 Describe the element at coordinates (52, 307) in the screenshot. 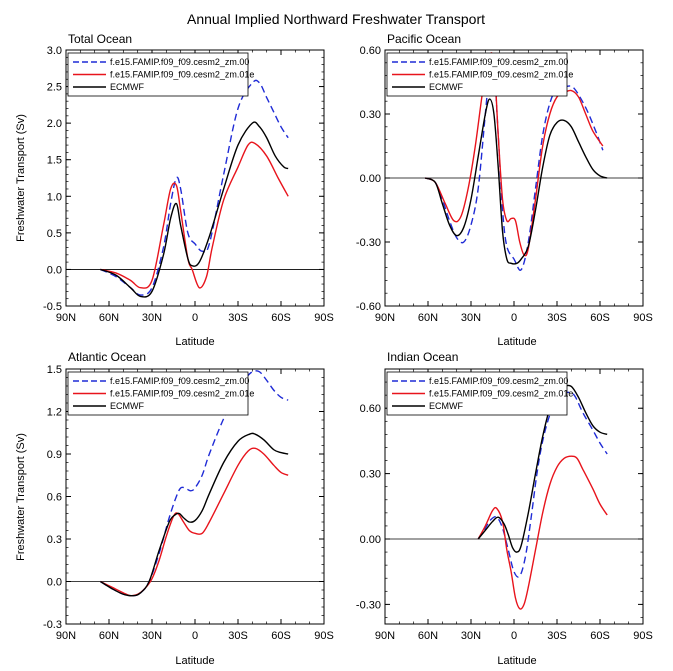

I see `y-tick-label: -0.5` at that location.